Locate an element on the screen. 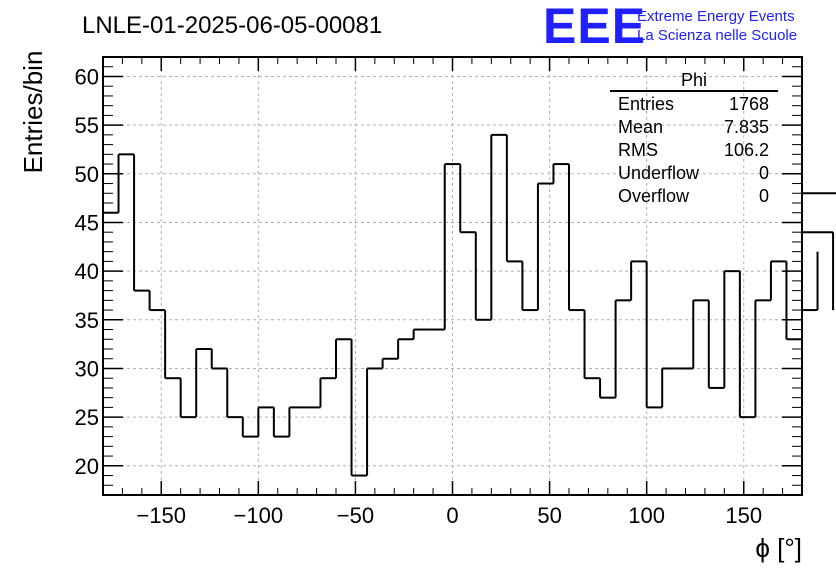  x-tick-label: 100 is located at coordinates (646, 515).